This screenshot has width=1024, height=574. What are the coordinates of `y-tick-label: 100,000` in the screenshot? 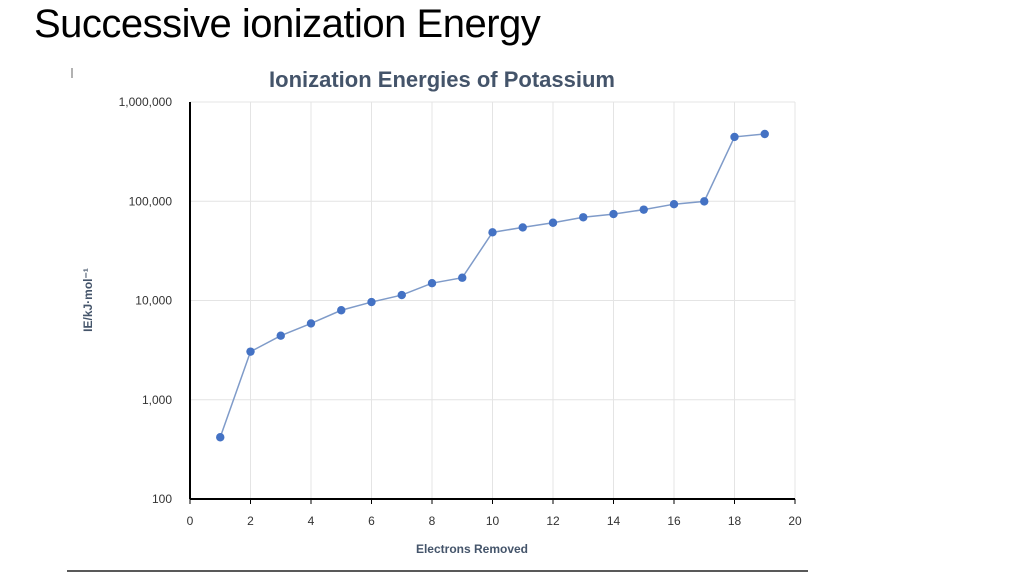 It's located at (151, 201).